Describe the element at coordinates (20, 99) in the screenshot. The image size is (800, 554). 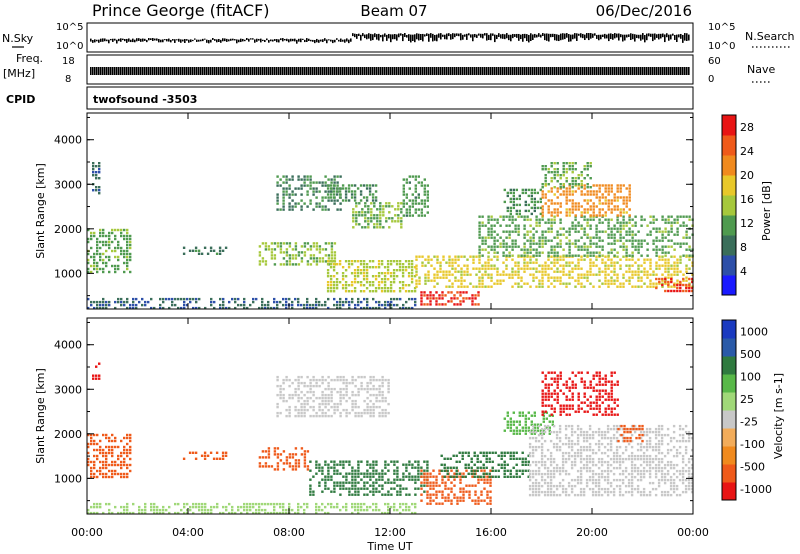
I see `cpid-label: CPID` at that location.